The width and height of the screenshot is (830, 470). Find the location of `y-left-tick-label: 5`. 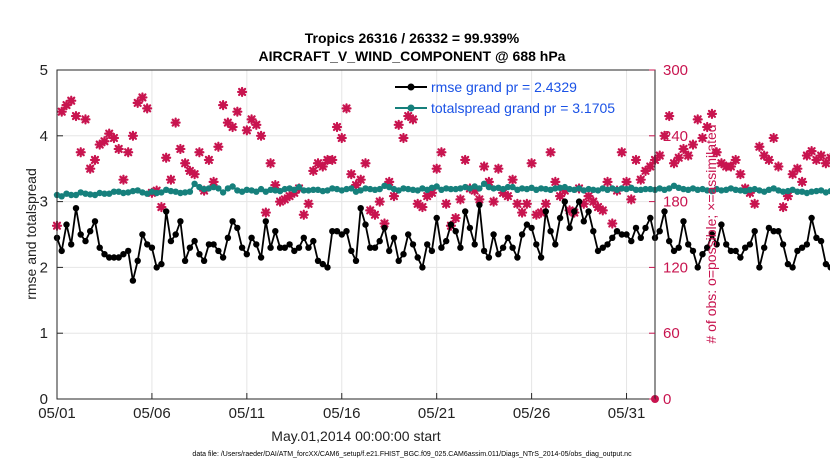

y-left-tick-label: 5 is located at coordinates (44, 70).